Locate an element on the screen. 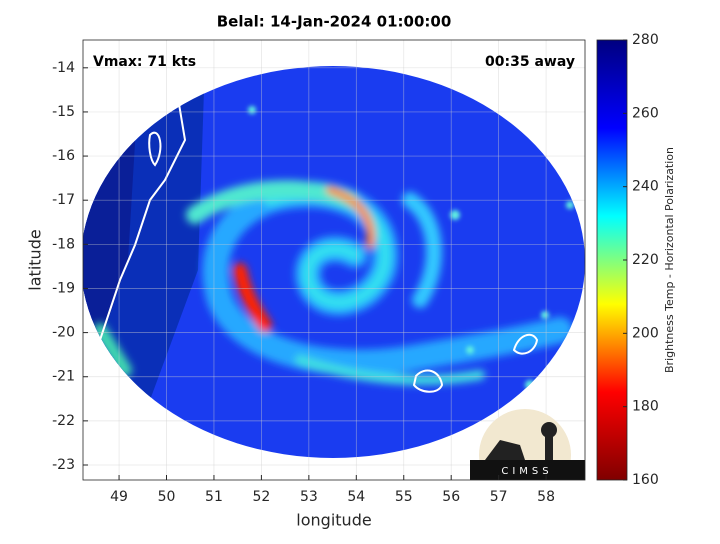  coastline is located at coordinates (155, 149).